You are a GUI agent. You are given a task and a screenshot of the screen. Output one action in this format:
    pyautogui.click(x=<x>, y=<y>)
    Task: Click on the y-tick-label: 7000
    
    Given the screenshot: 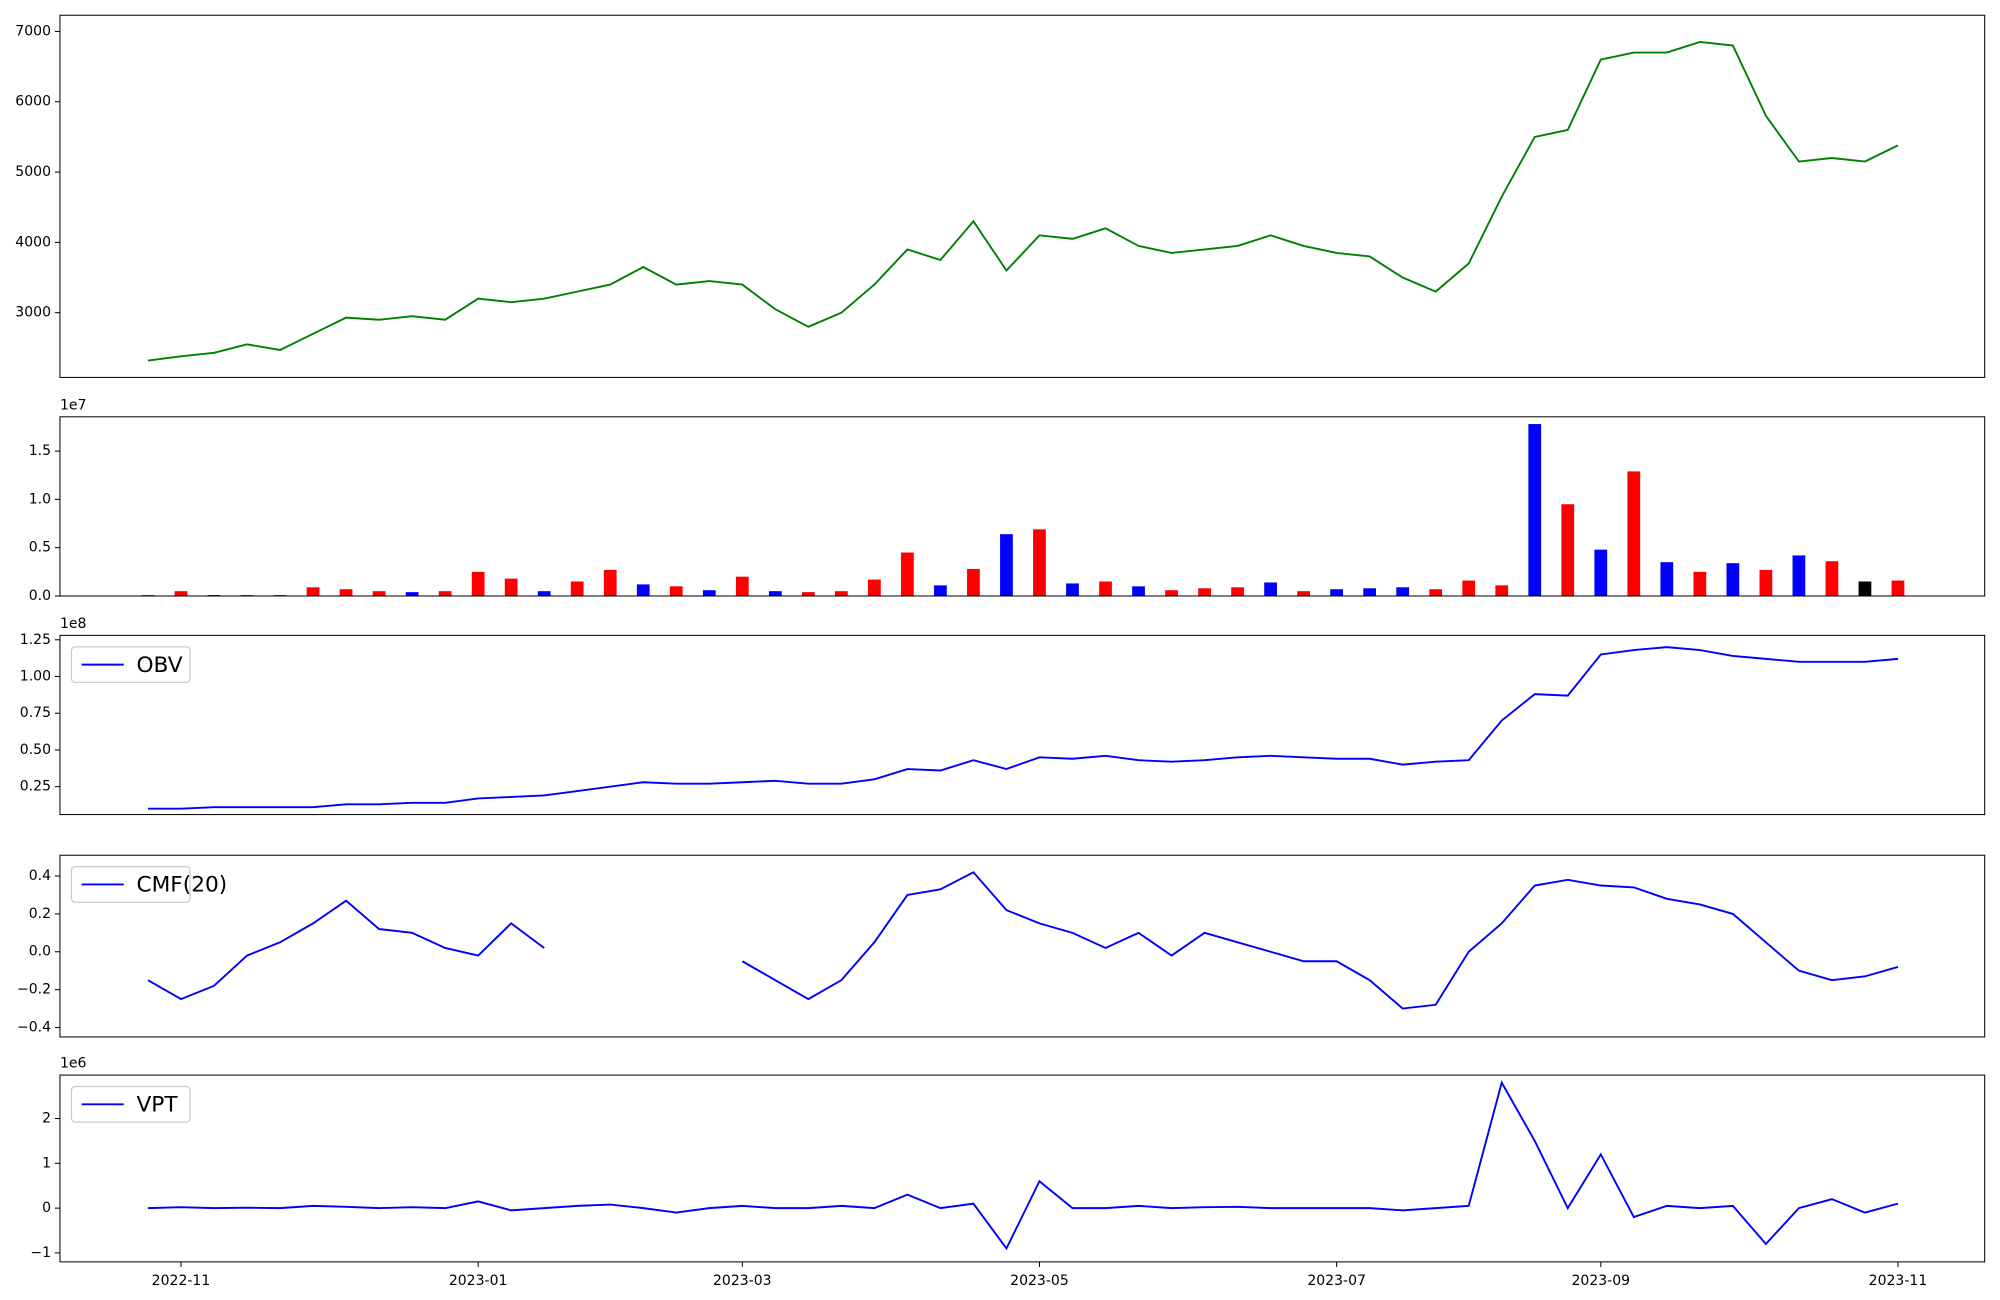 What is the action you would take?
    pyautogui.click(x=33, y=31)
    